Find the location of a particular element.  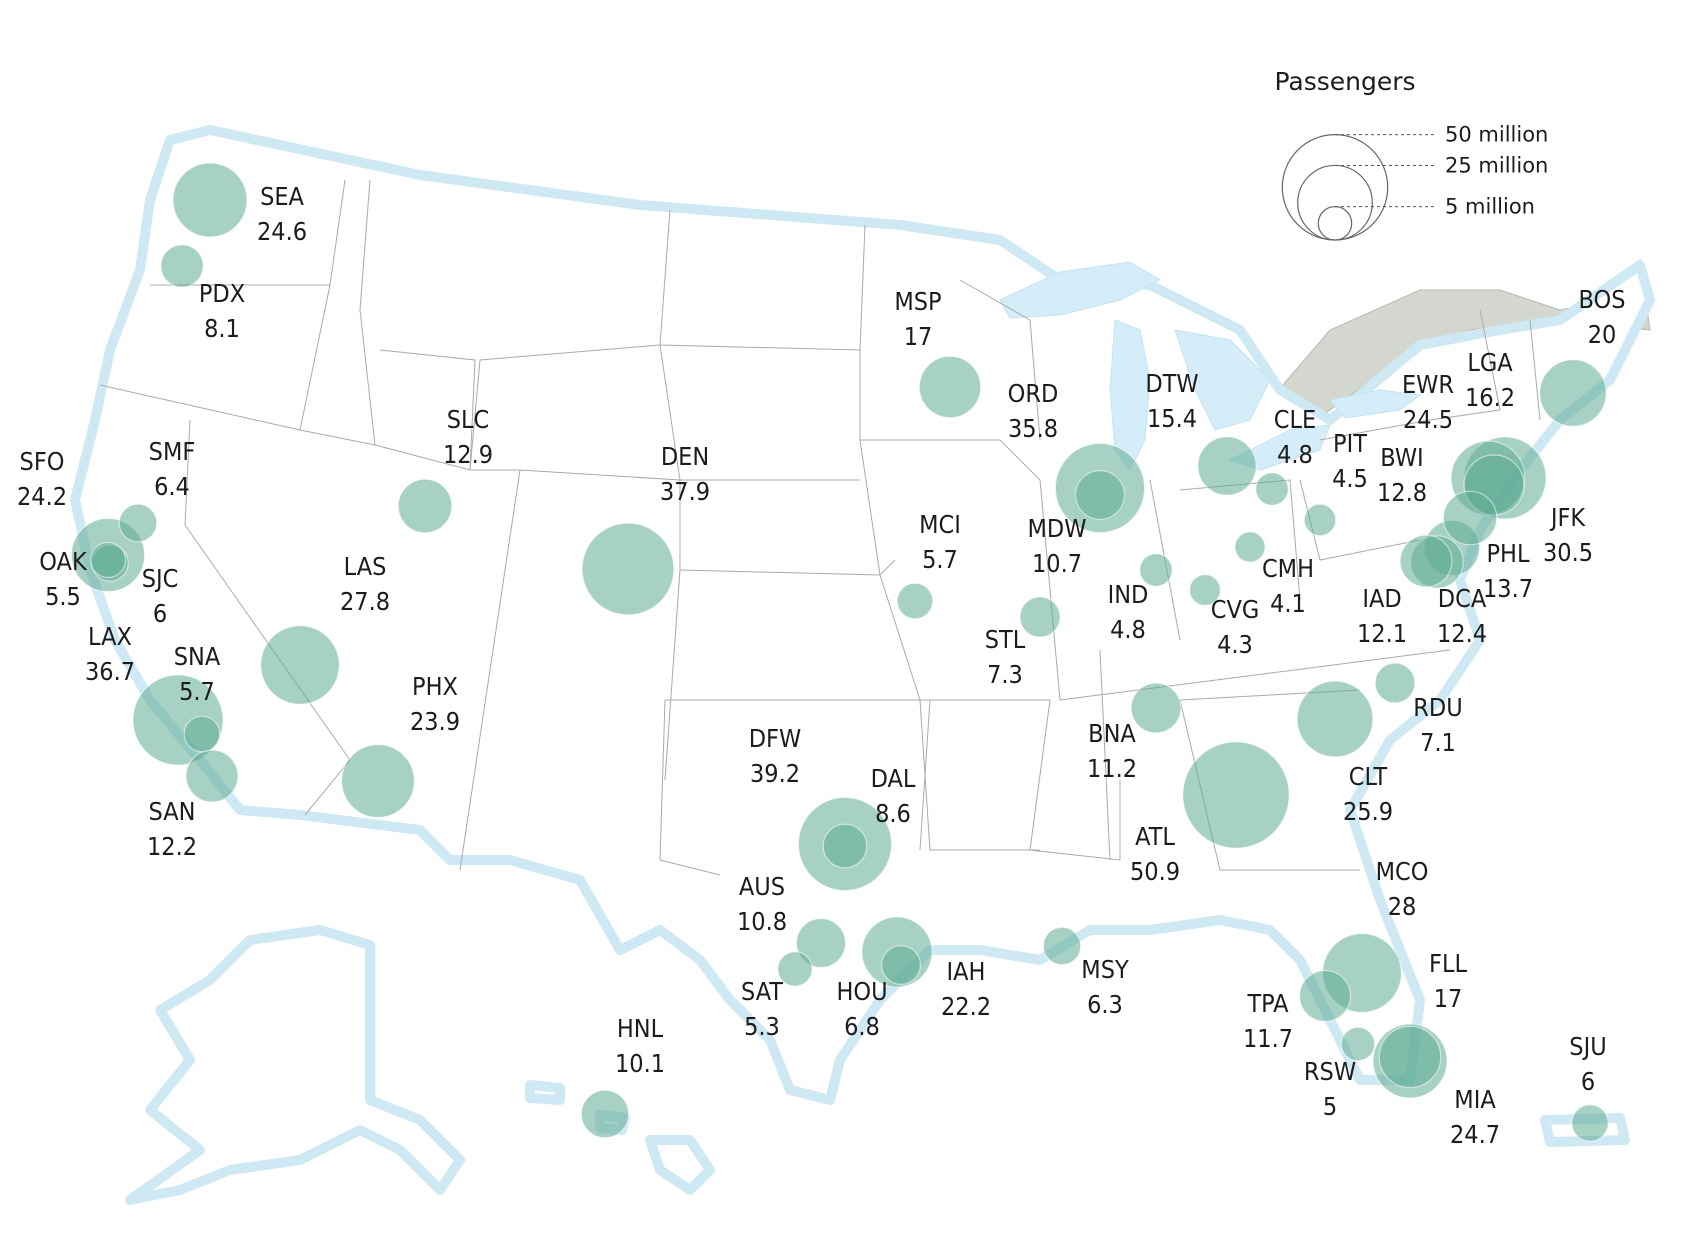

label-code-smf: SMF is located at coordinates (172, 451).